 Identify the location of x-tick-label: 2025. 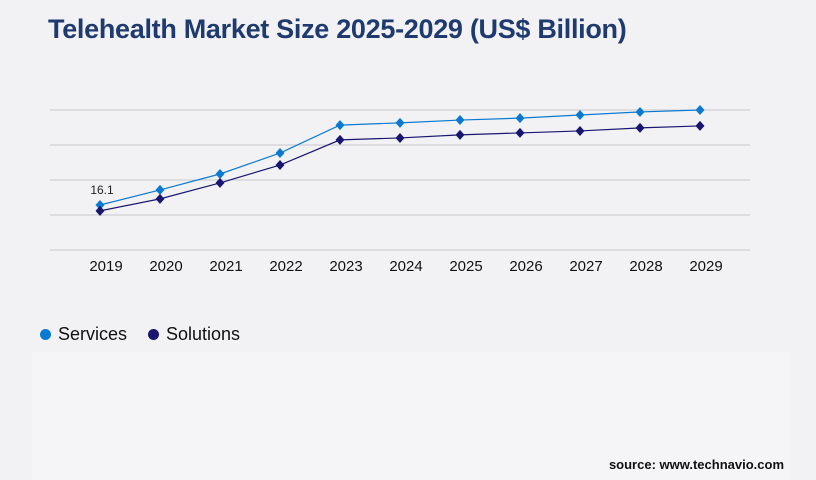
(465, 266).